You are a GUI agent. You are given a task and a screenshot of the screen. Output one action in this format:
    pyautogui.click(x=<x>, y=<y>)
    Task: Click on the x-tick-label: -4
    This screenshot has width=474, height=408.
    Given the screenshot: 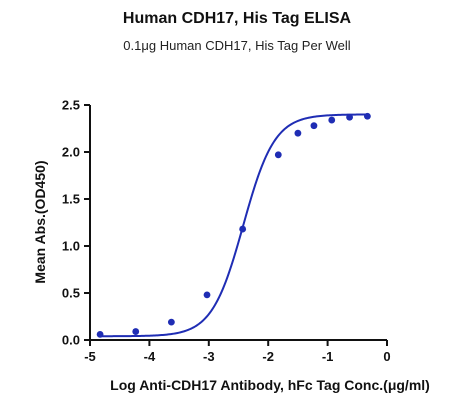 What is the action you would take?
    pyautogui.click(x=150, y=356)
    